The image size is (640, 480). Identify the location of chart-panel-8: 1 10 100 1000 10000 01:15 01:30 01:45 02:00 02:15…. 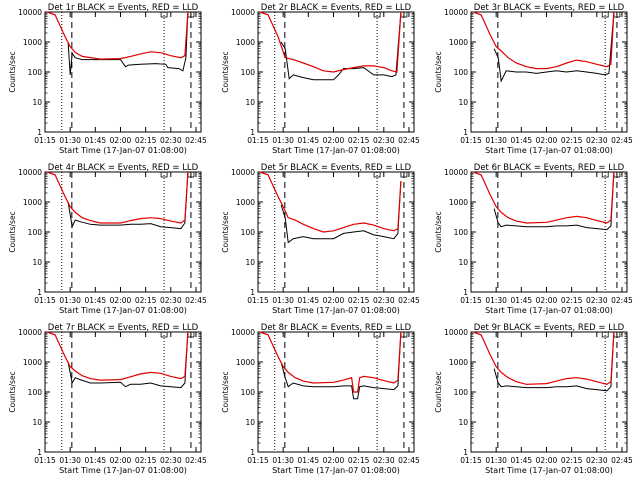
(320, 399).